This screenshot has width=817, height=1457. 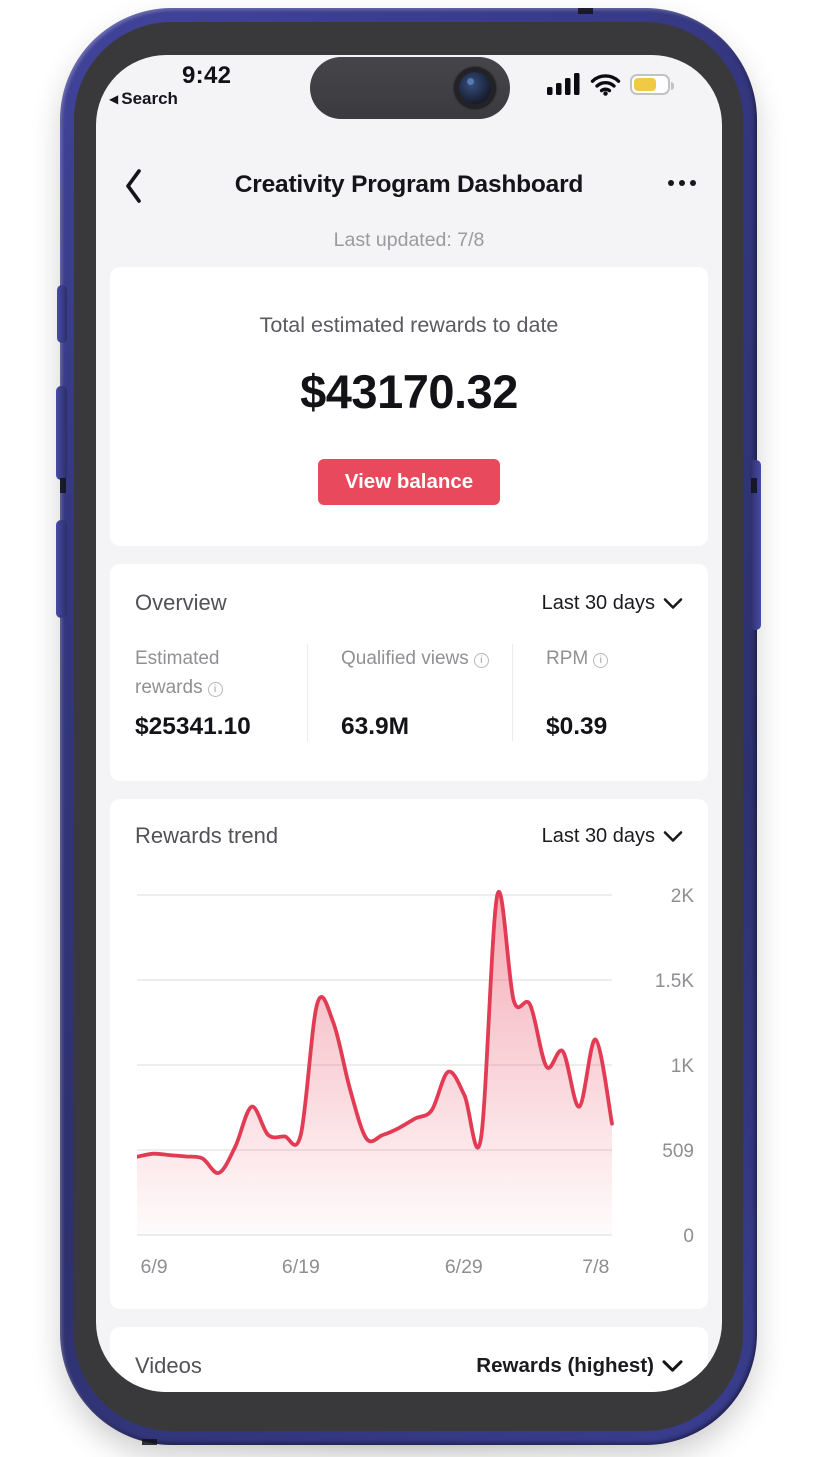 I want to click on nav-bar: Creativity Program Dashboard, so click(x=409, y=186).